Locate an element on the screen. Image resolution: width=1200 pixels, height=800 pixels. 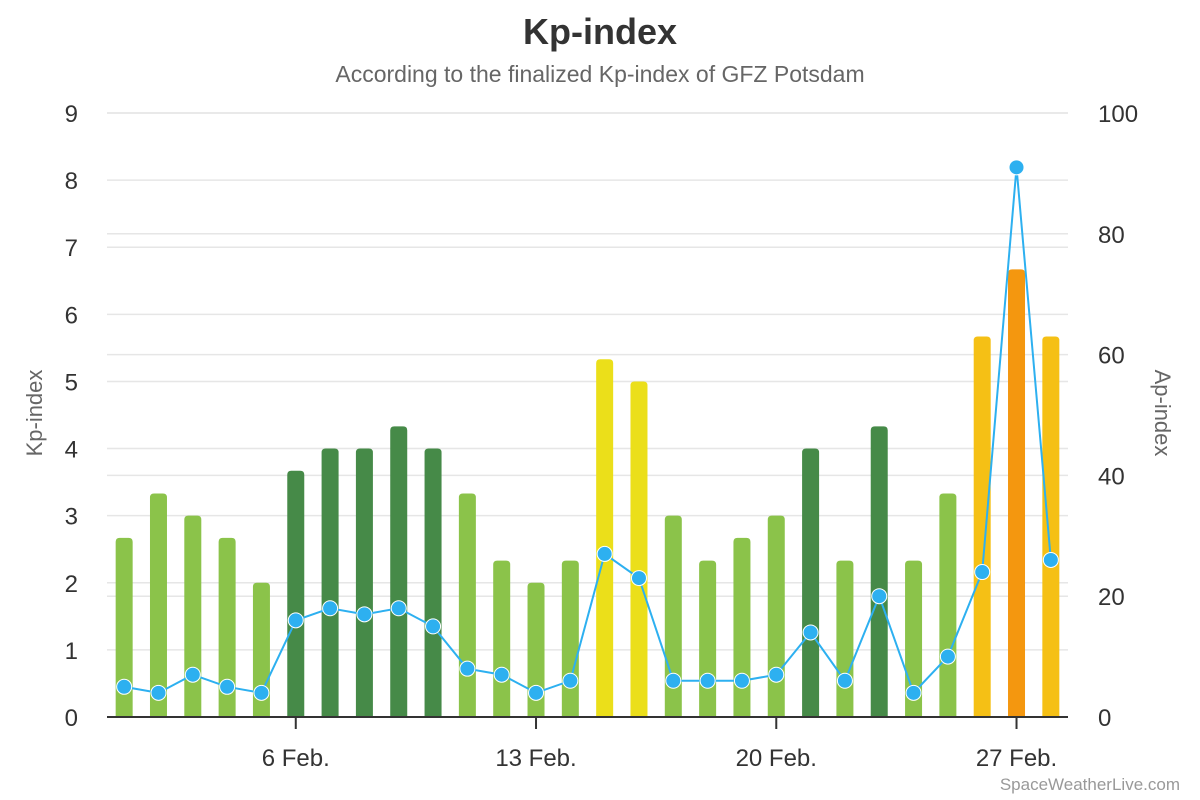
y-tick-label-left: 6 is located at coordinates (71, 315).